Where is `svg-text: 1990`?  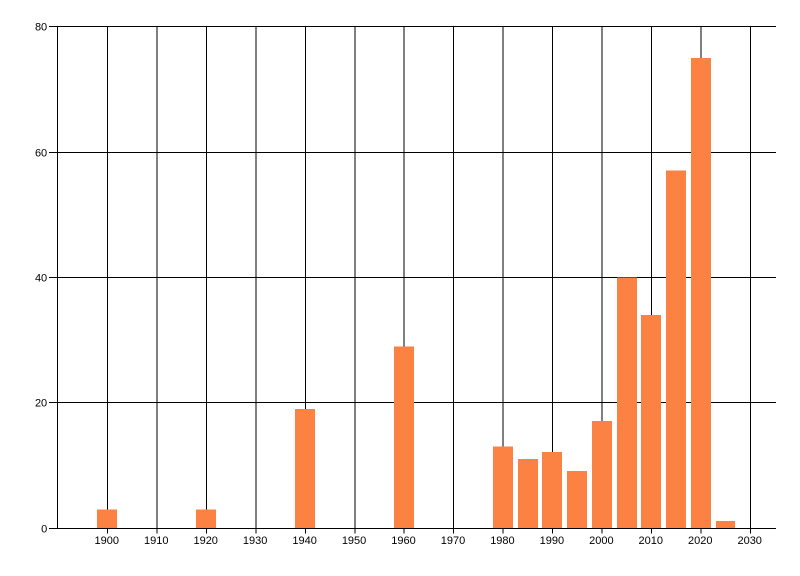
svg-text: 1990 is located at coordinates (552, 541).